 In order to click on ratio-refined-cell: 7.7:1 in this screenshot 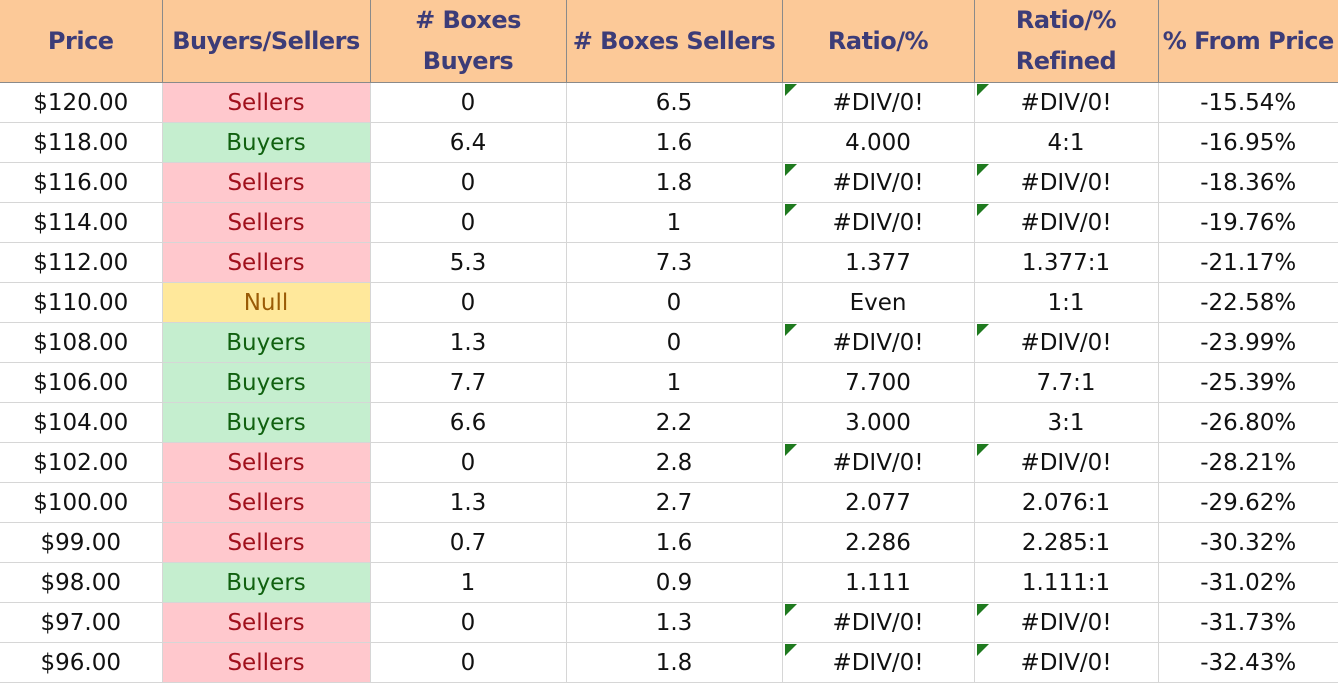, I will do `click(1066, 382)`.